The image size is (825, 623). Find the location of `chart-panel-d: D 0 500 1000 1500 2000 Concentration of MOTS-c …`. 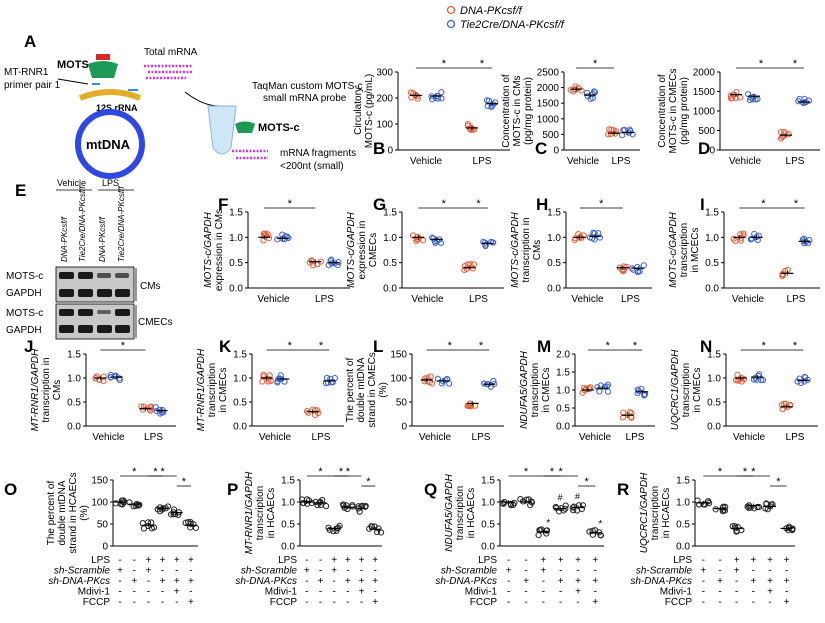

chart-panel-d: D 0 500 1000 1500 2000 Concentration of MOTS-c … is located at coordinates (738, 112).